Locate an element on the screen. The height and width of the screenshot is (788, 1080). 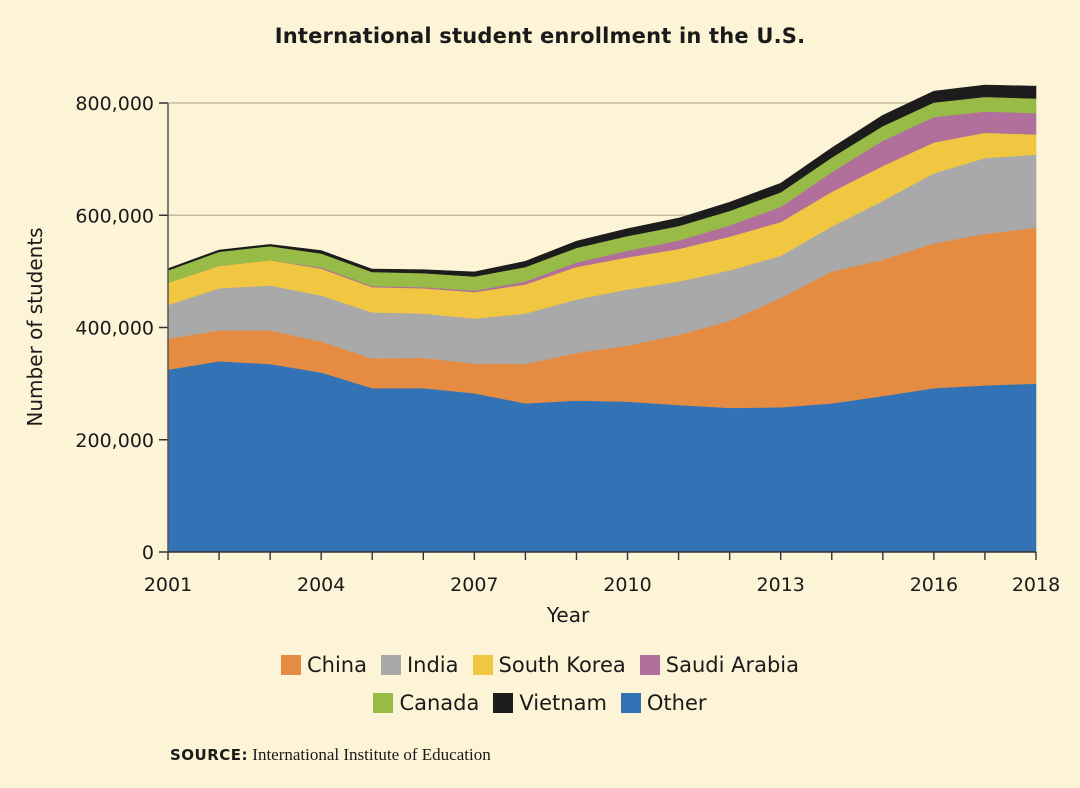
x-tick-label: 2004 is located at coordinates (321, 585).